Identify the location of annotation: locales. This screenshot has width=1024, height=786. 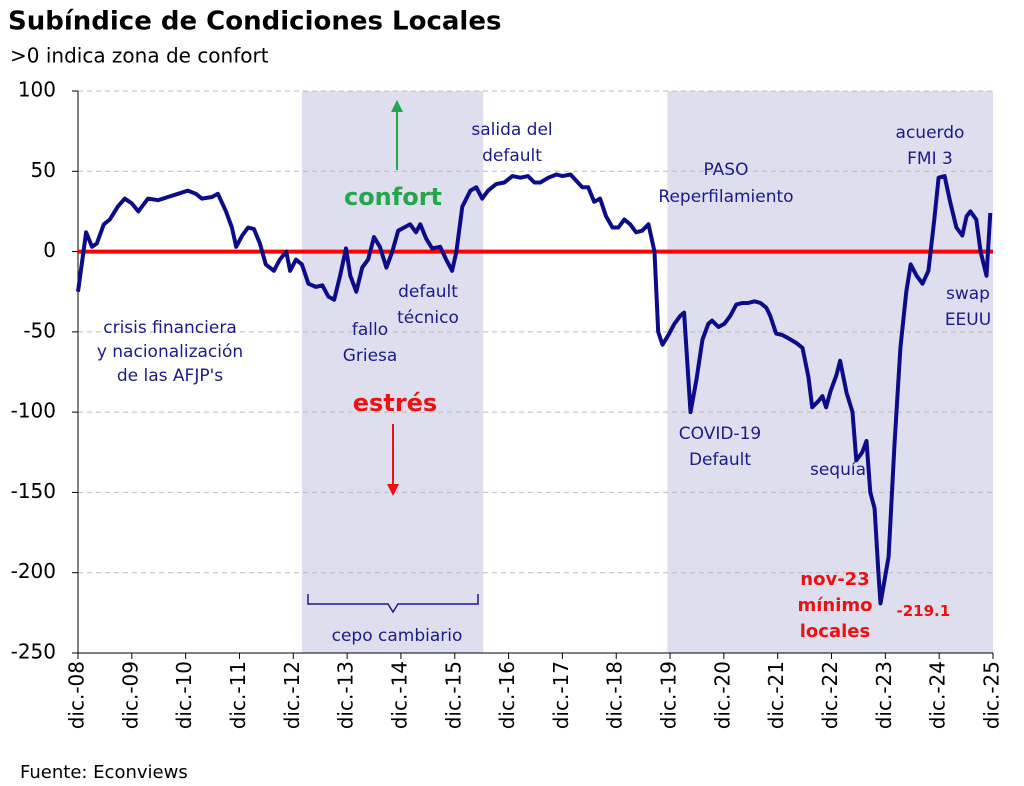
(835, 631).